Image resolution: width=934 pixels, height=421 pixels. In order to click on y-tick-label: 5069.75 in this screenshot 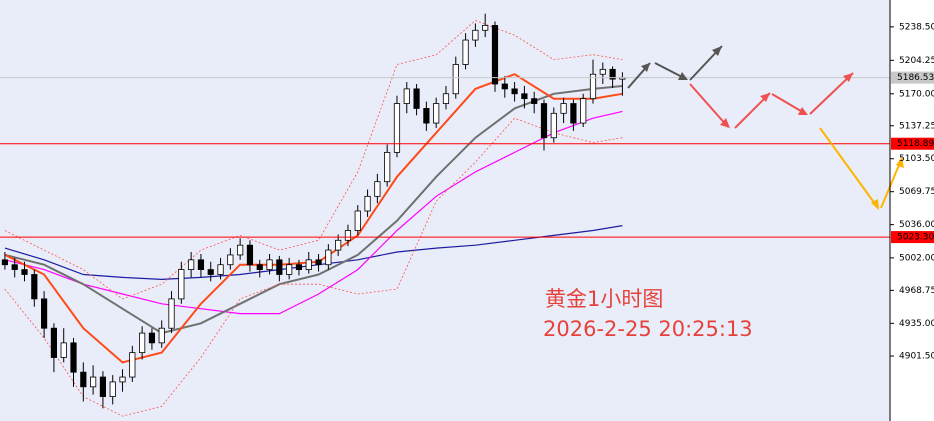, I will do `click(916, 192)`.